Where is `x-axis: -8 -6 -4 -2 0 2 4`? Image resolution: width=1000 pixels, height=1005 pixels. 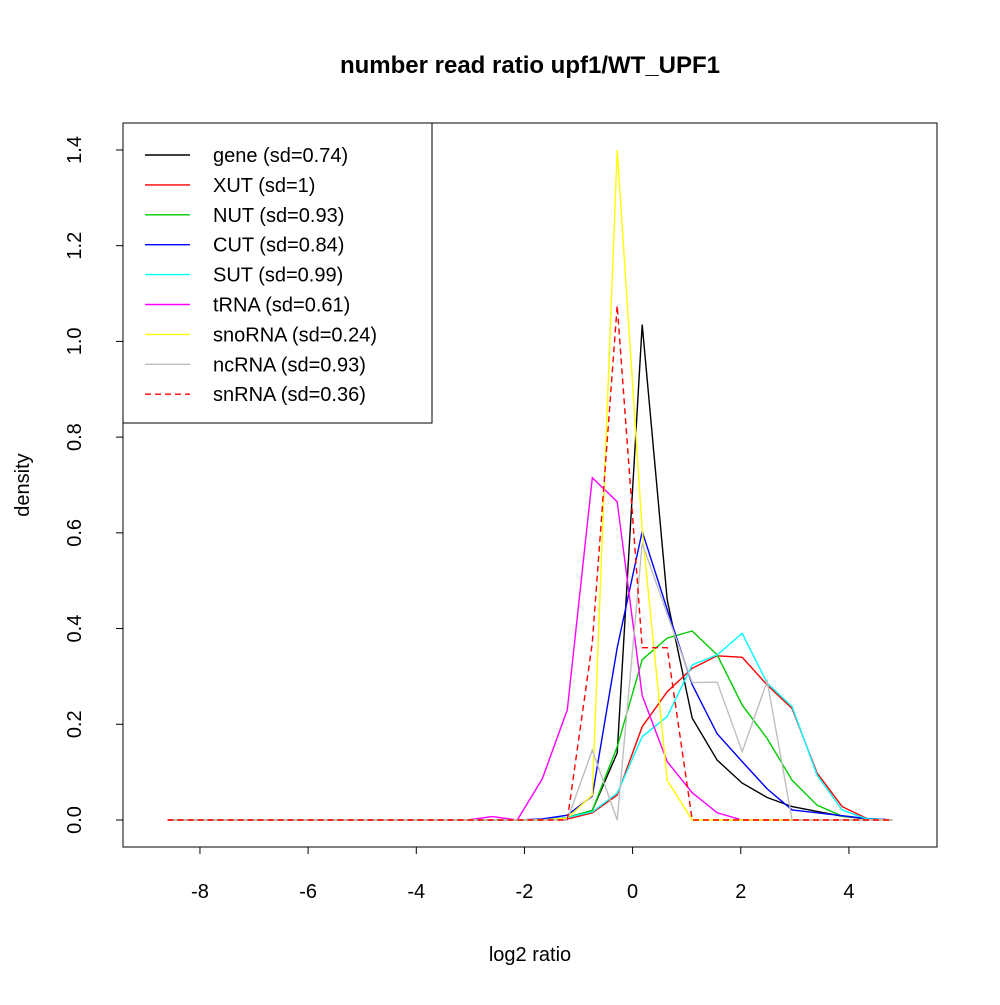
x-axis: -8 -6 -4 -2 0 2 4 is located at coordinates (522, 874).